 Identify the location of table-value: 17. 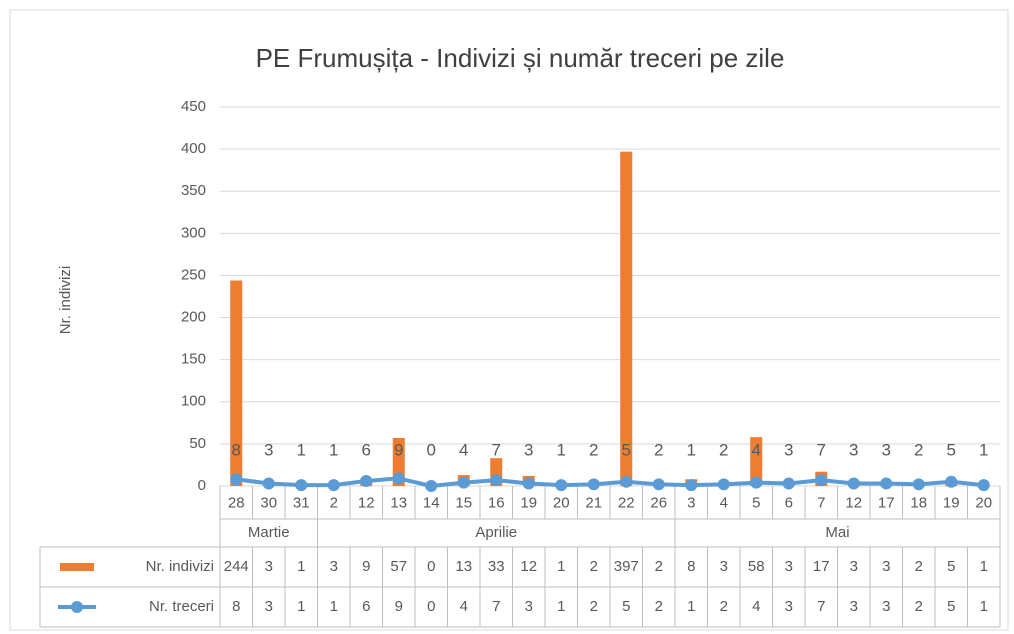
(821, 566).